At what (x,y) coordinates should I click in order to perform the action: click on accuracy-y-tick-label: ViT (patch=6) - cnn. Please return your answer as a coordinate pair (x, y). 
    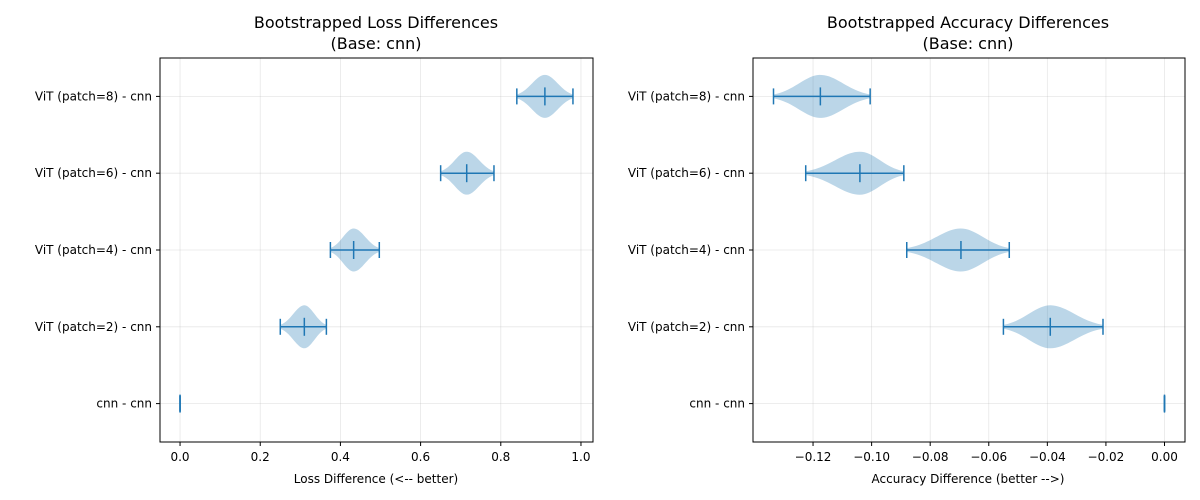
    Looking at the image, I should click on (686, 173).